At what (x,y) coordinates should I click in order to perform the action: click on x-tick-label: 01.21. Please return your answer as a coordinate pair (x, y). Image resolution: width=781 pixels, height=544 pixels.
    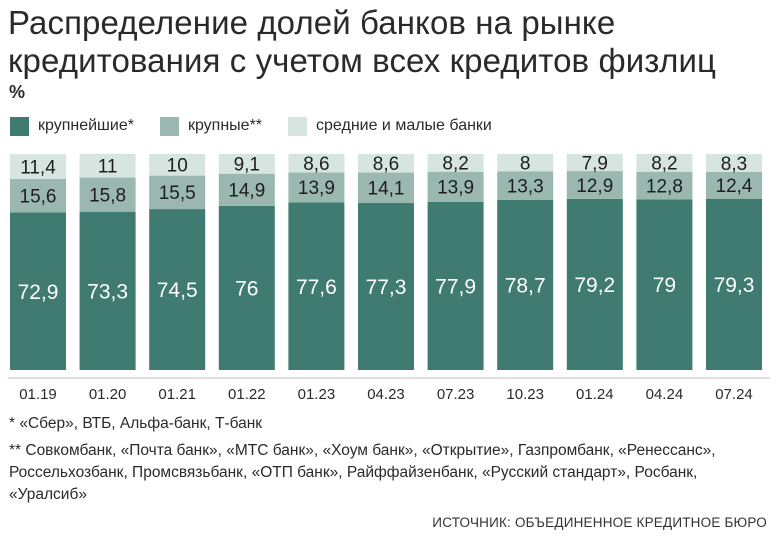
    Looking at the image, I should click on (177, 394).